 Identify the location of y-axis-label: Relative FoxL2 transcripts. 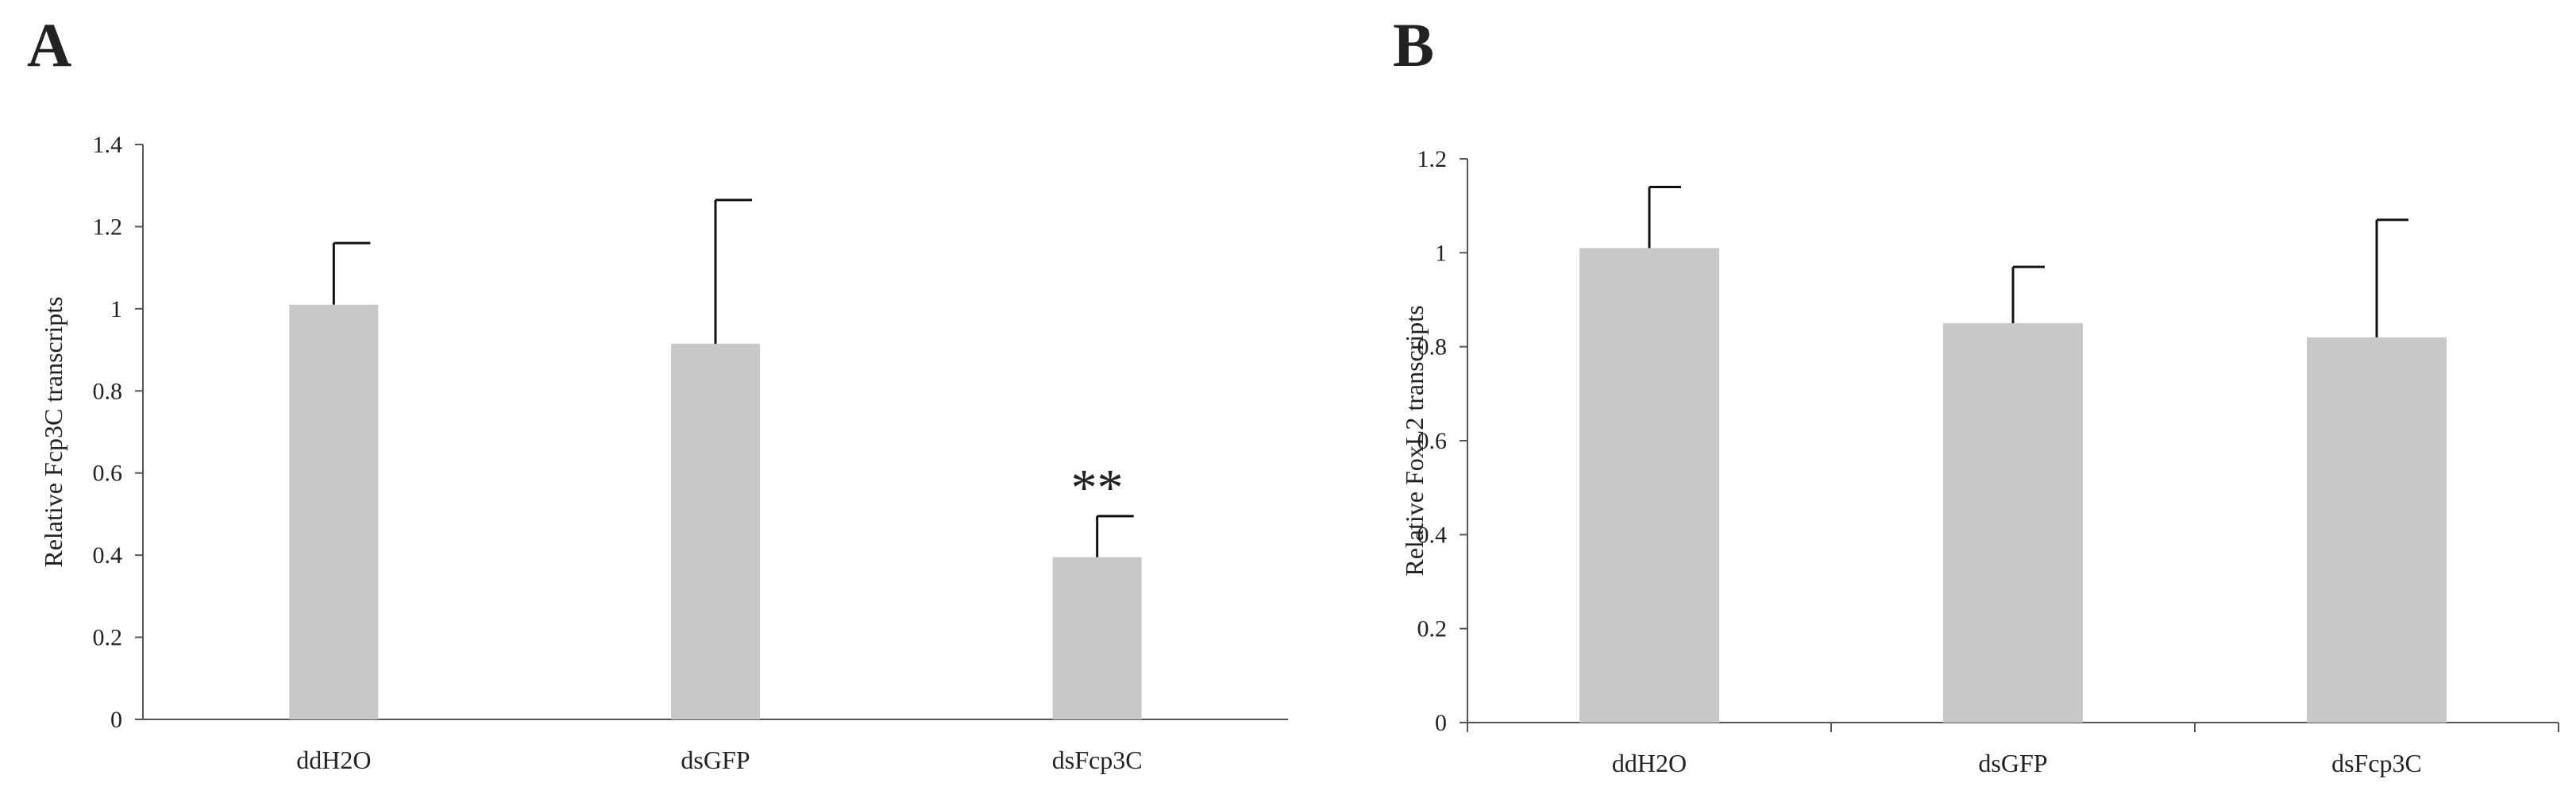
(1414, 440).